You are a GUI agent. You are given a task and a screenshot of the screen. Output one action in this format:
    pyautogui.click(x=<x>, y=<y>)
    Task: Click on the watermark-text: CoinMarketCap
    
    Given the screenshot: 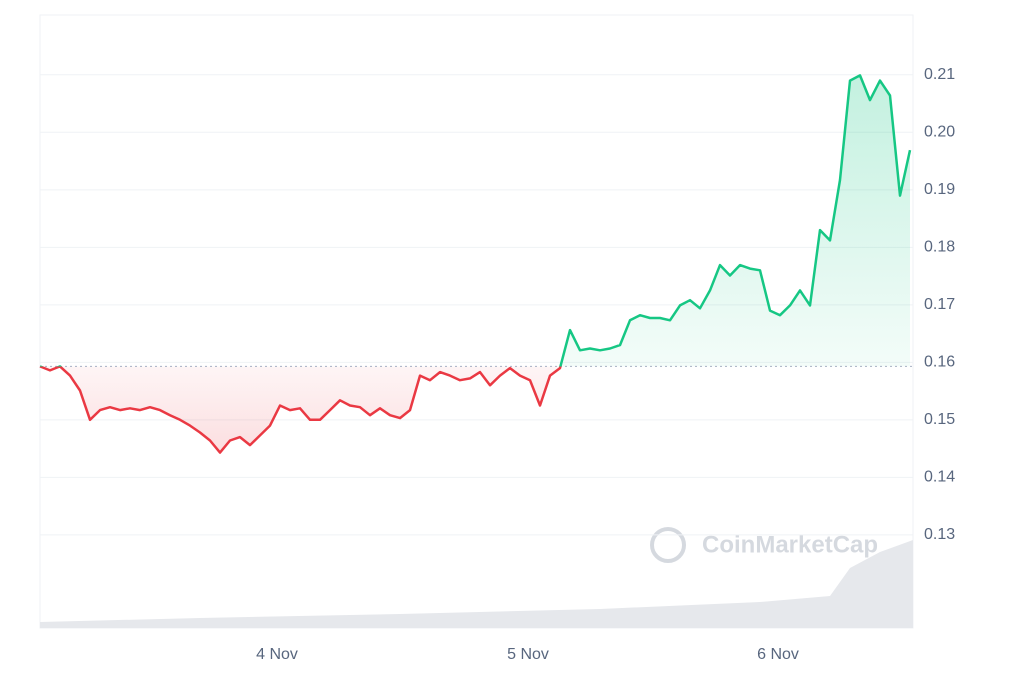 What is the action you would take?
    pyautogui.click(x=790, y=544)
    